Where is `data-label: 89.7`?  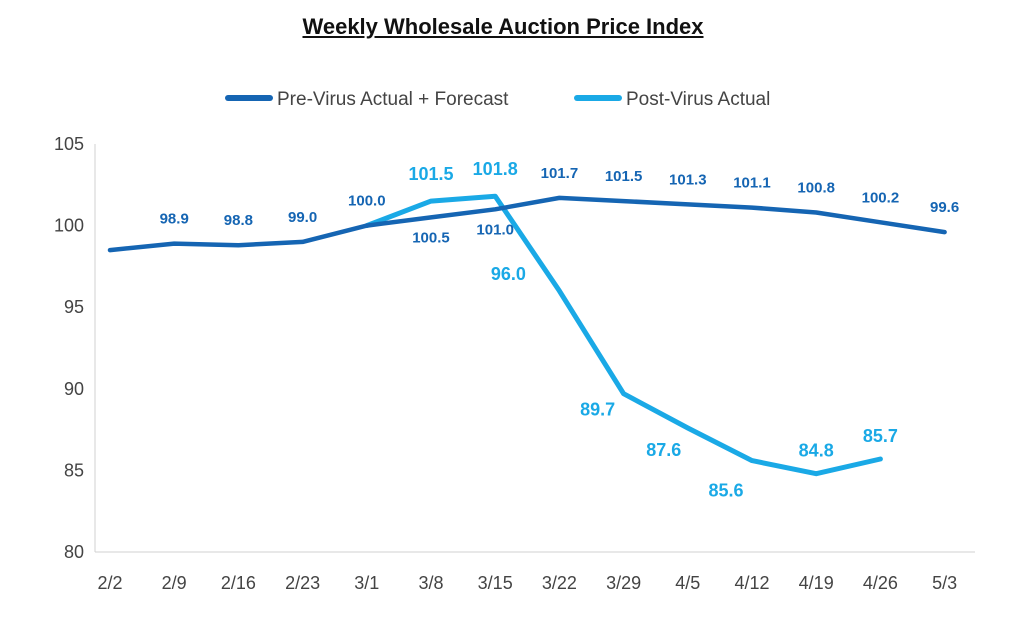
data-label: 89.7 is located at coordinates (597, 410).